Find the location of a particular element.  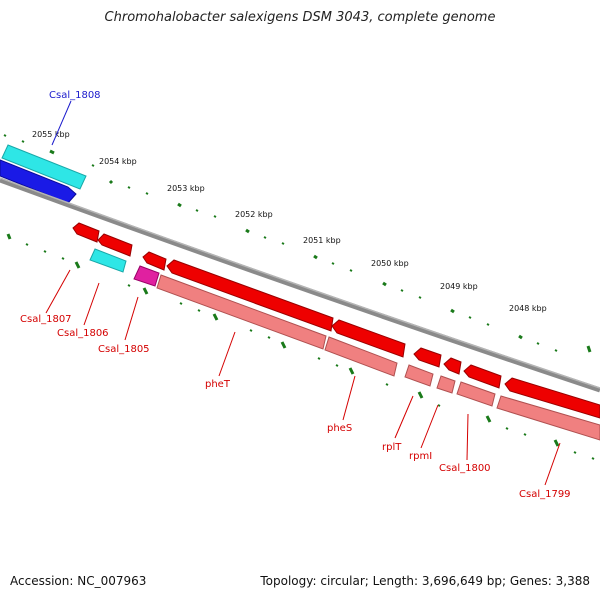

leader-csal1807 is located at coordinates (58, 291).